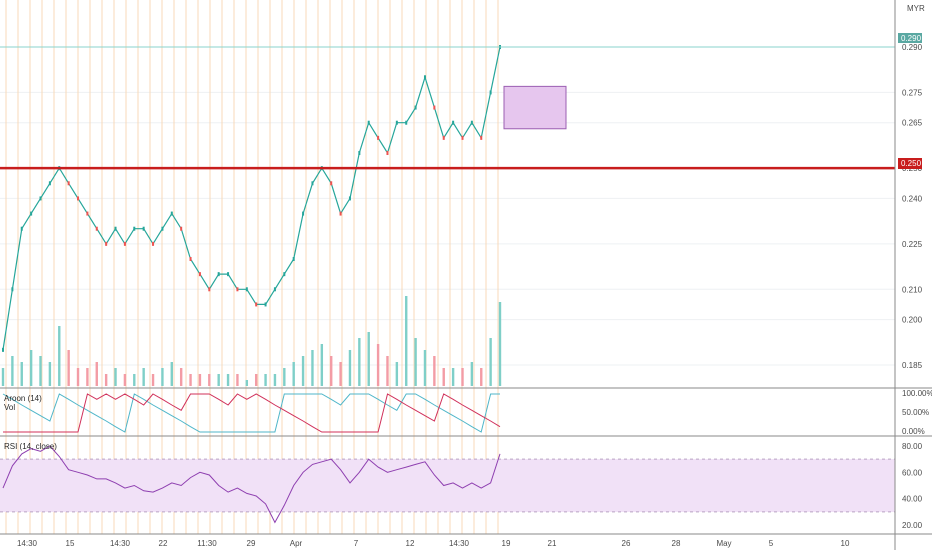 Image resolution: width=932 pixels, height=550 pixels. I want to click on rsi-tick-label: 20.00, so click(912, 525).